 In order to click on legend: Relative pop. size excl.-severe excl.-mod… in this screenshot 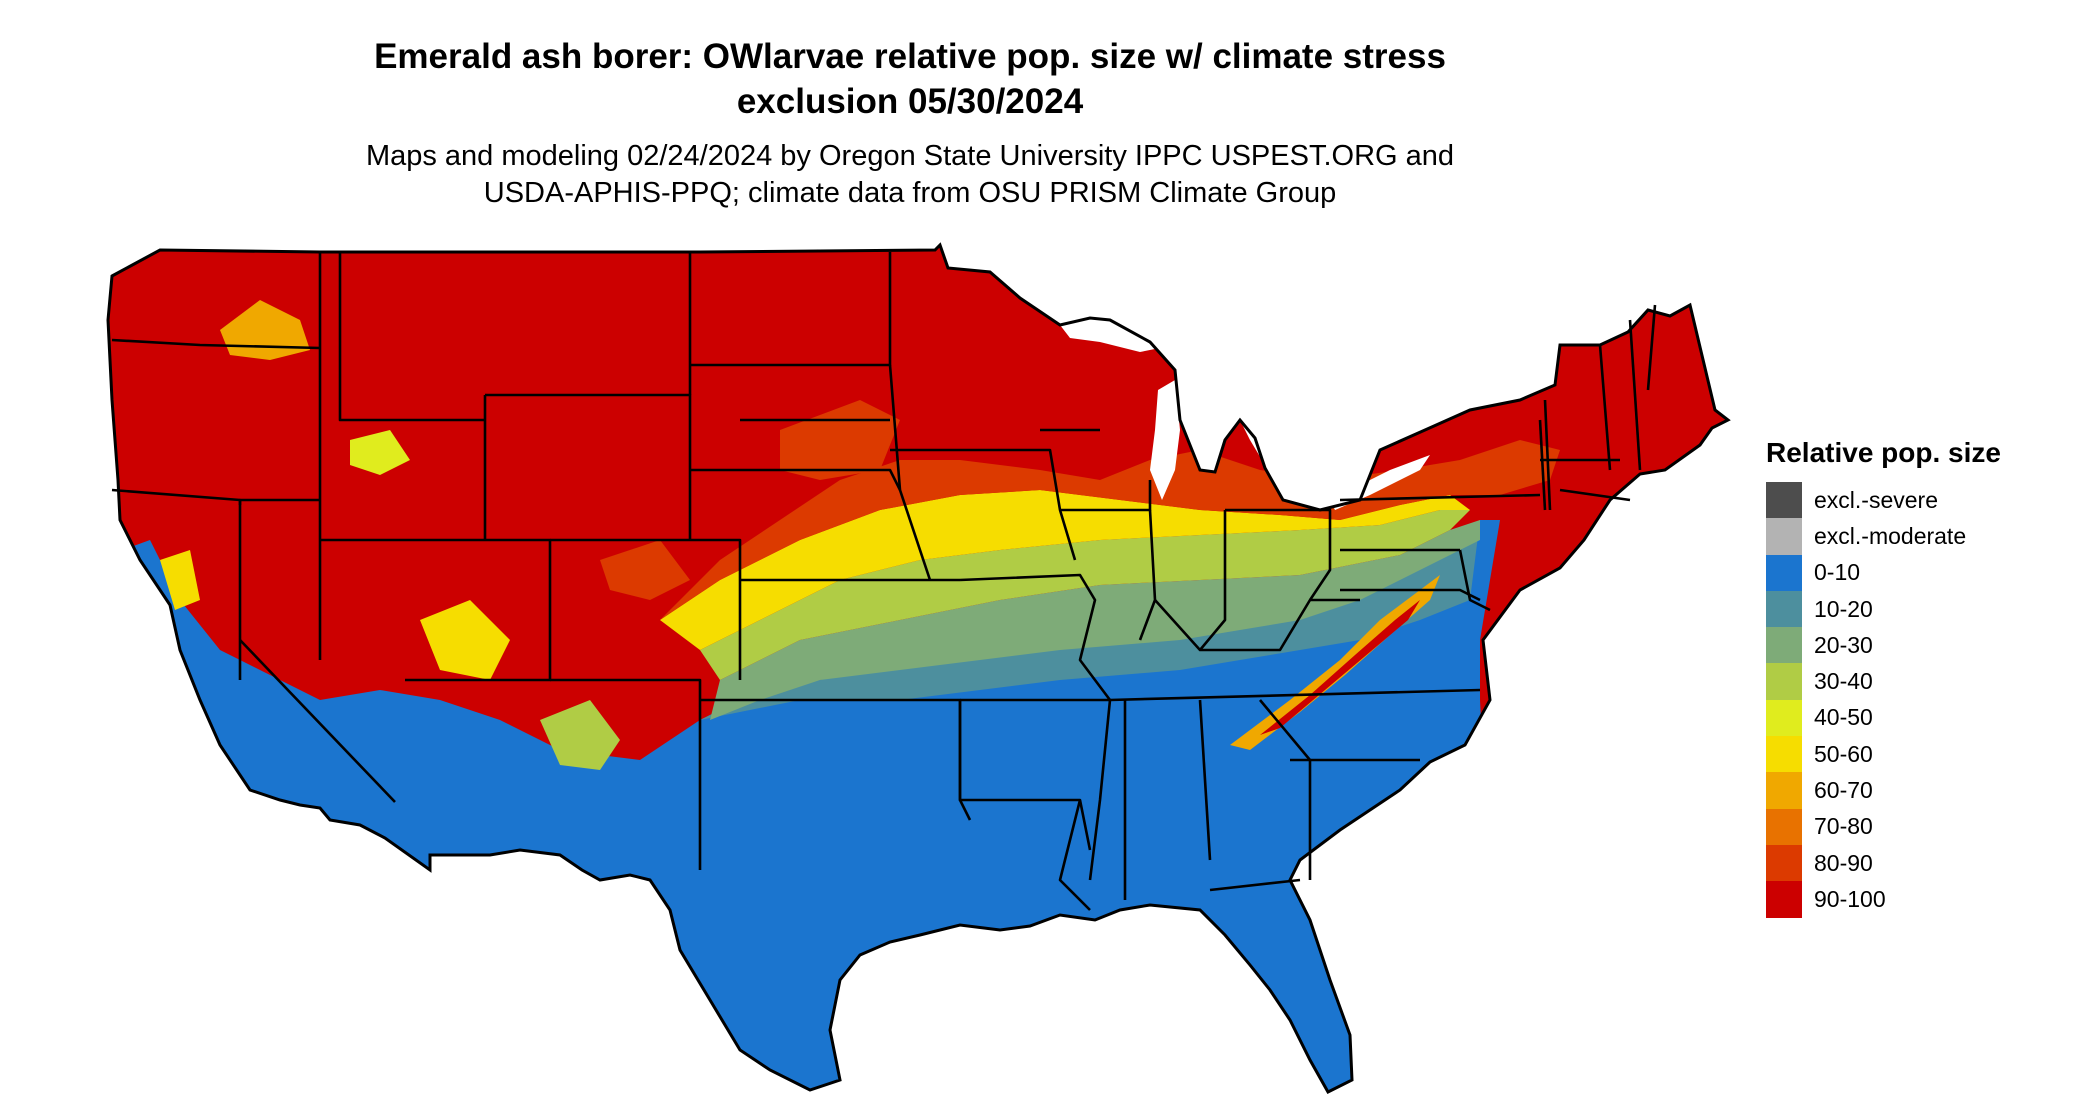, I will do `click(1883, 677)`.